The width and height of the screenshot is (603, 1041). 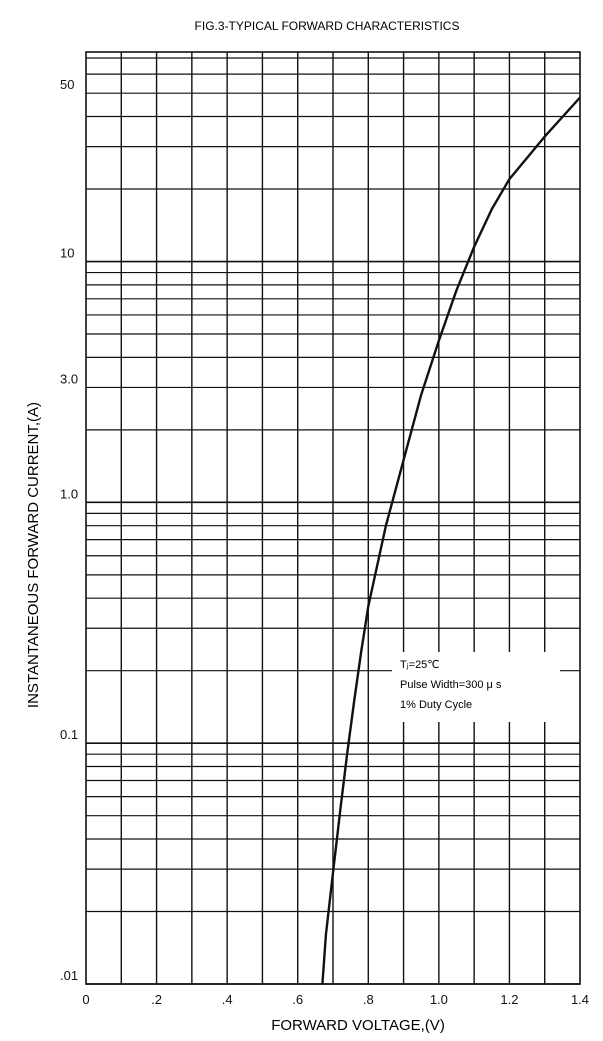 What do you see at coordinates (439, 999) in the screenshot?
I see `x-tick-label: 1.0` at bounding box center [439, 999].